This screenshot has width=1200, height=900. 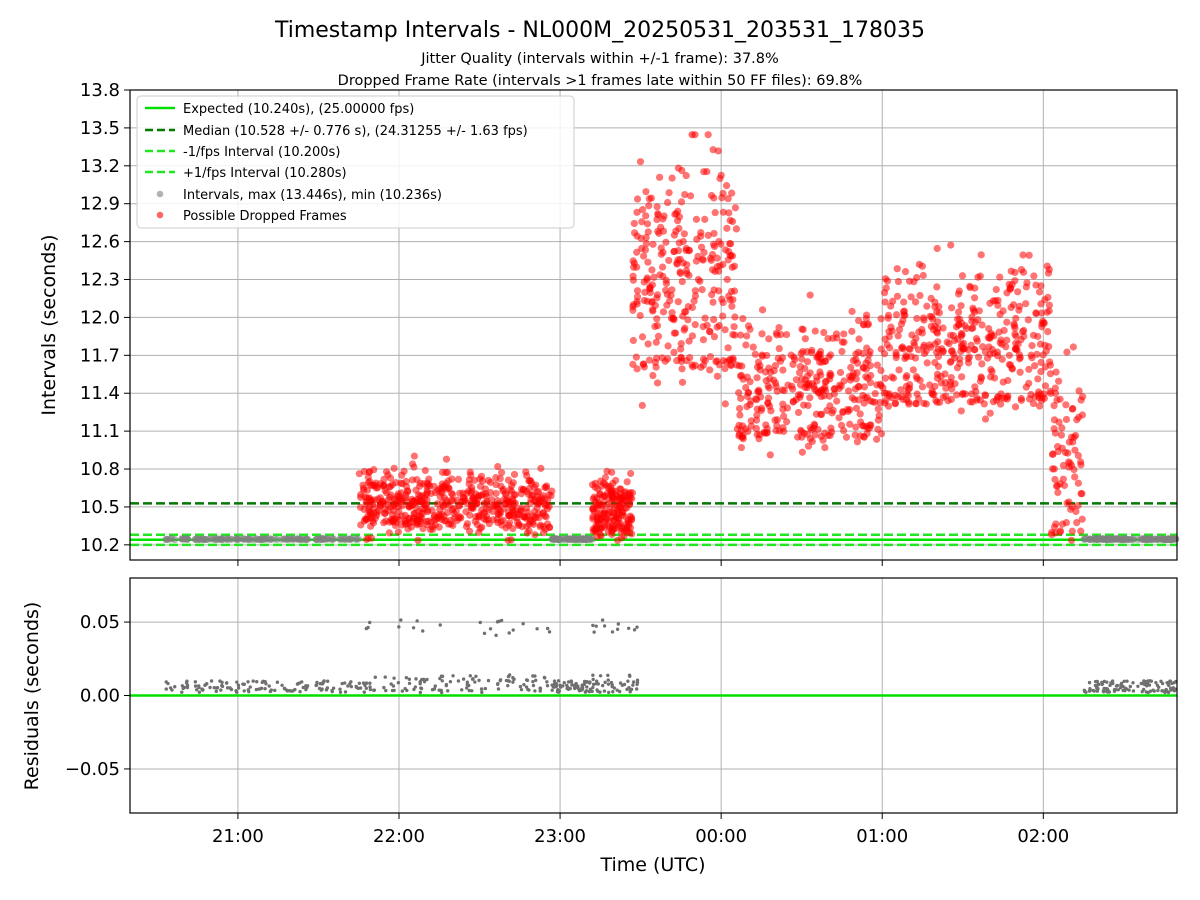 What do you see at coordinates (49, 324) in the screenshot?
I see `intervals-y-axis-label: Intervals (seconds)` at bounding box center [49, 324].